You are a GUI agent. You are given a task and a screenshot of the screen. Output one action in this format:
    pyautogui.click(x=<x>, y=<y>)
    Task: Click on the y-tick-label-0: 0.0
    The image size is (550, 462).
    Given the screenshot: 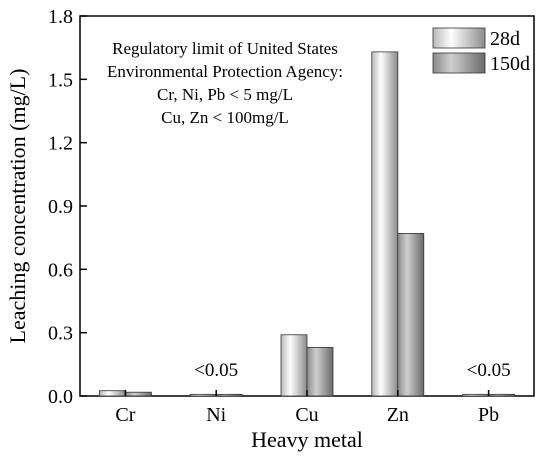 What is the action you would take?
    pyautogui.click(x=60, y=397)
    